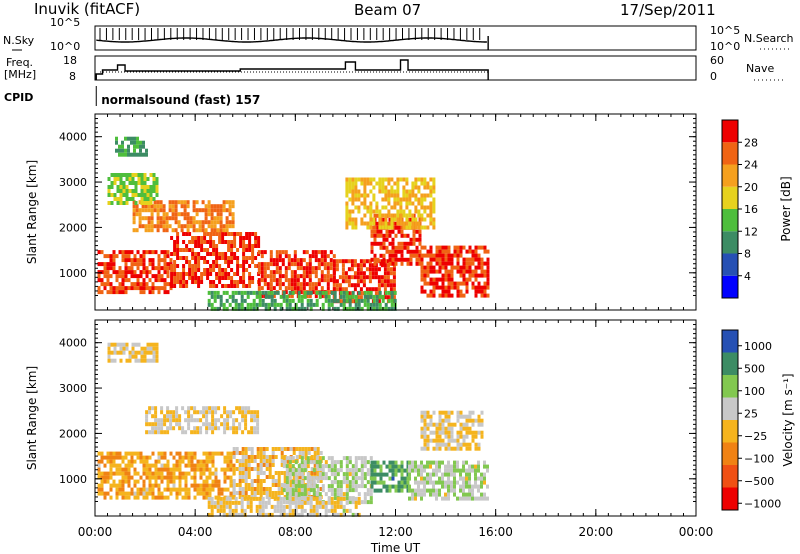 The height and width of the screenshot is (554, 800). What do you see at coordinates (395, 532) in the screenshot?
I see `x-tick-label: 12:00` at bounding box center [395, 532].